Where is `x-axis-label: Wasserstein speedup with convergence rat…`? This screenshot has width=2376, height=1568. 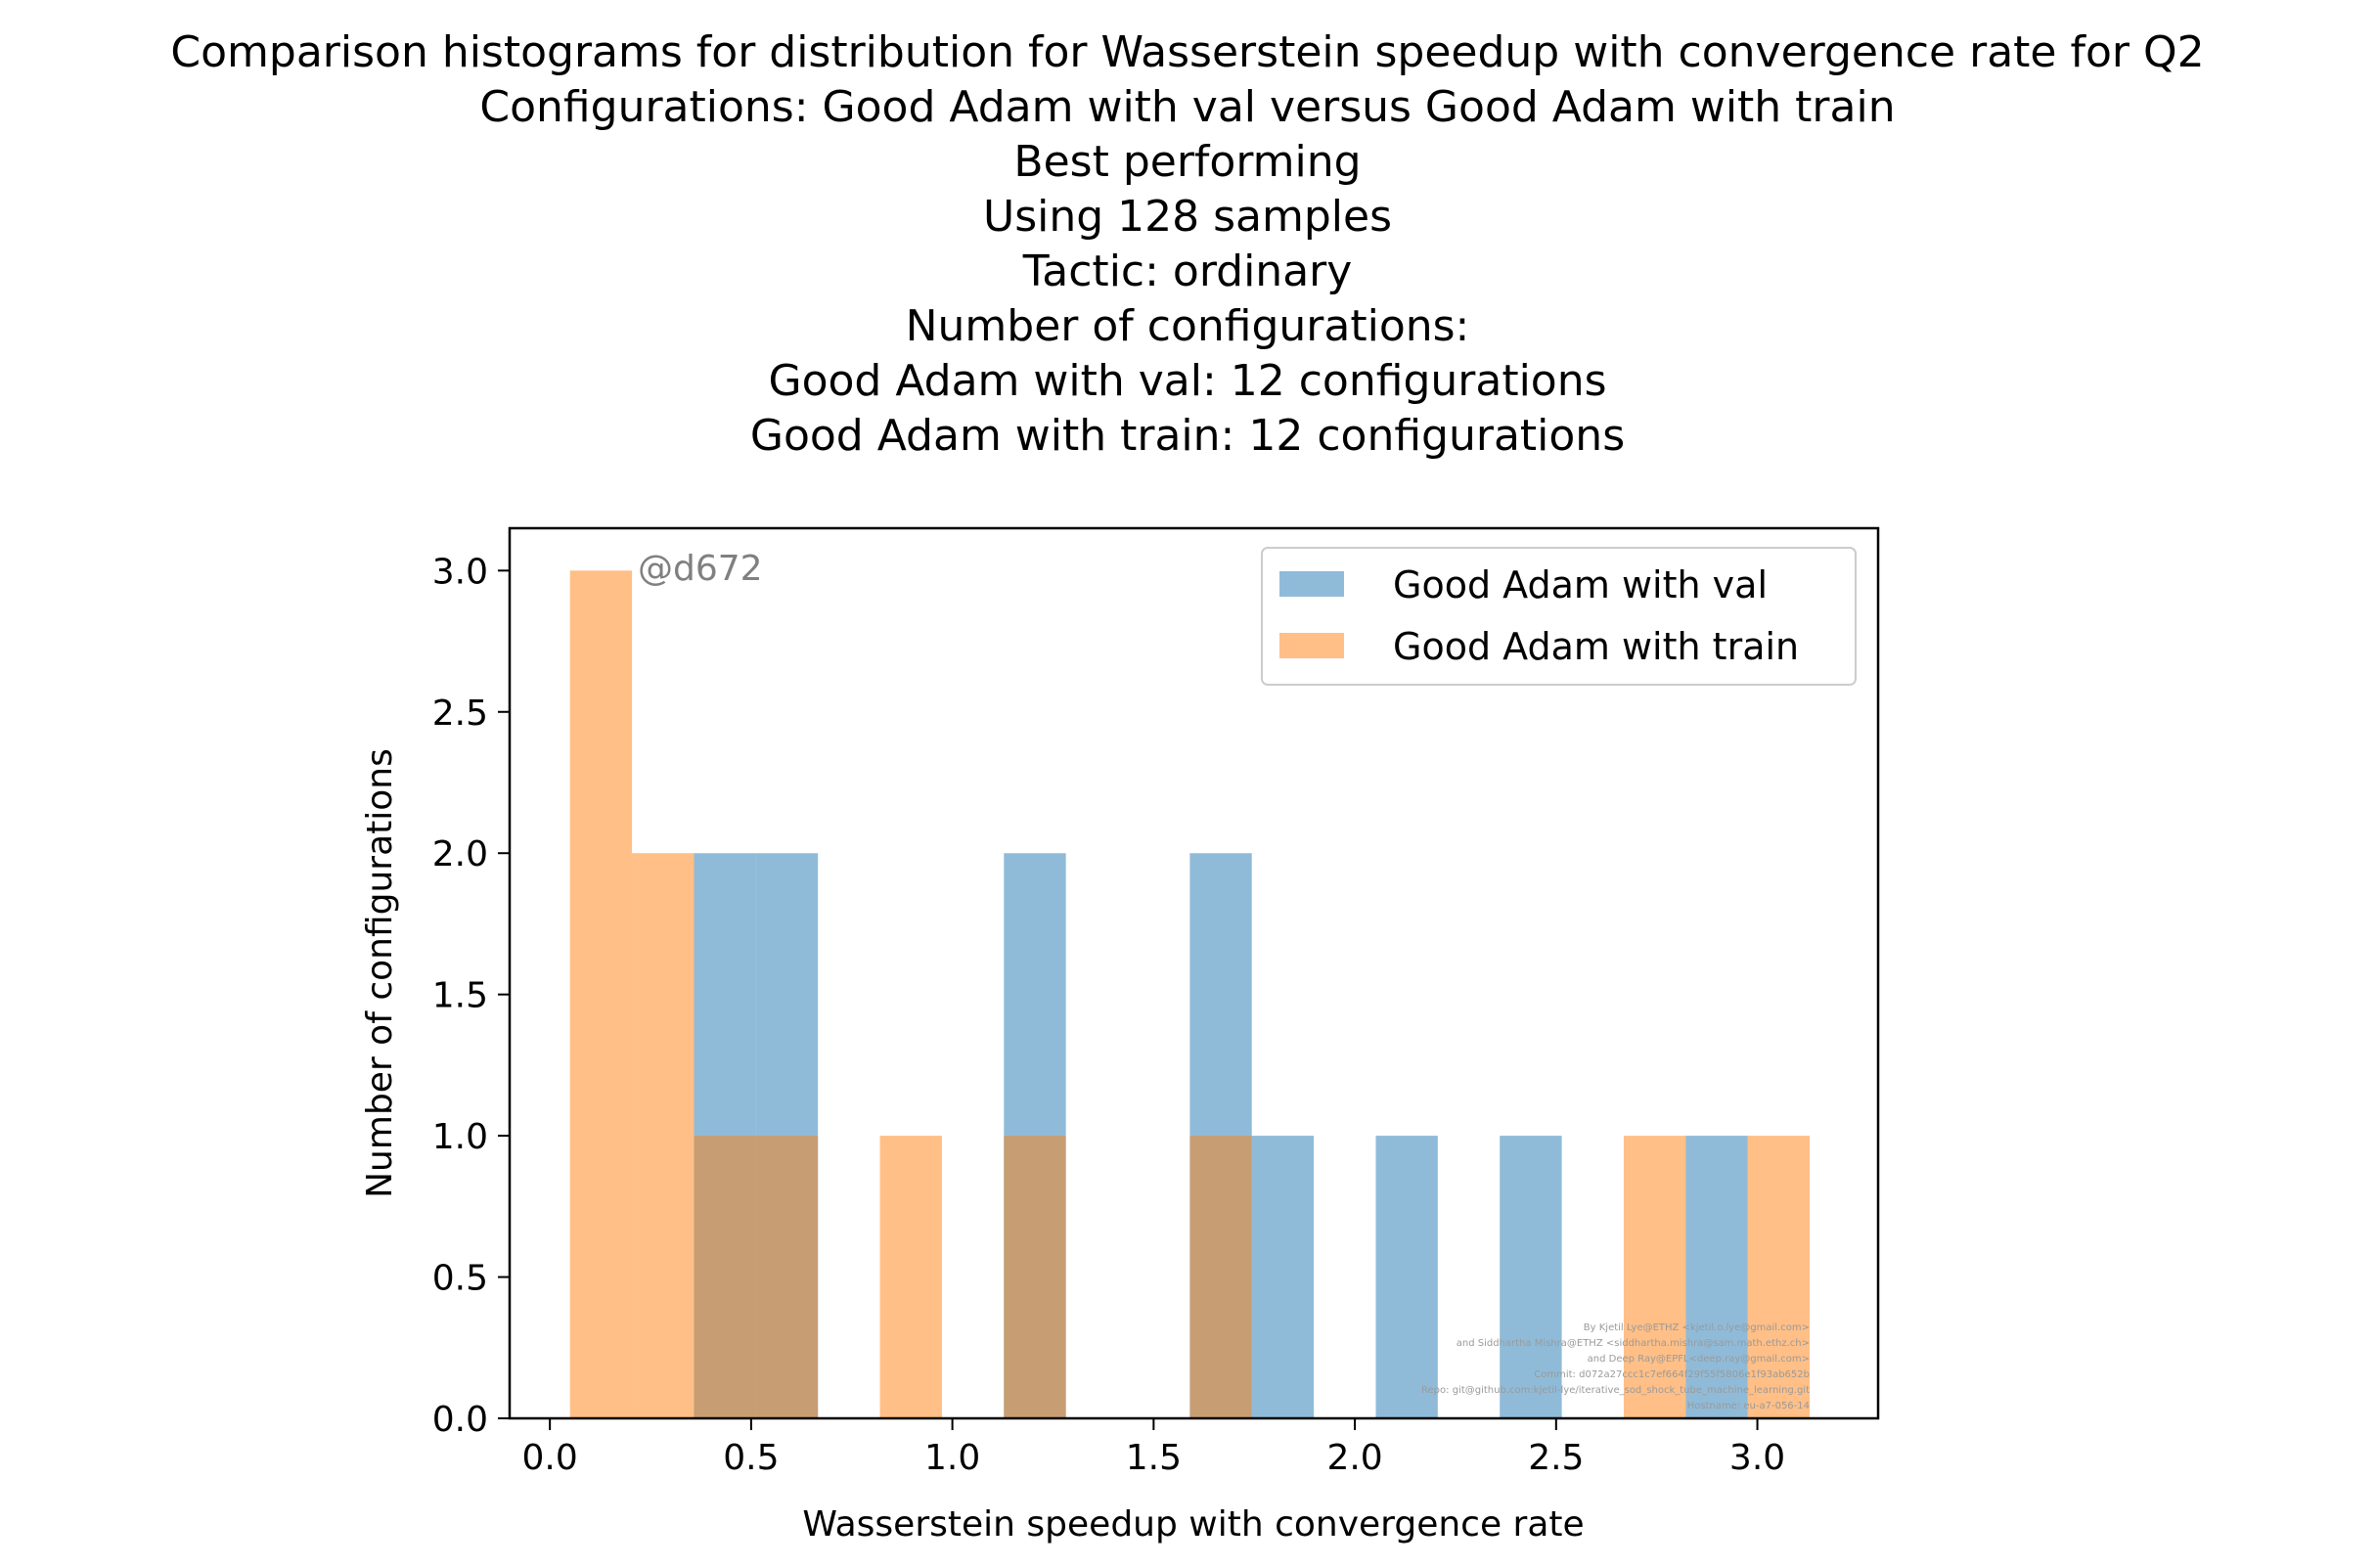
x-axis-label: Wasserstein speedup with convergence rat… is located at coordinates (1193, 1524).